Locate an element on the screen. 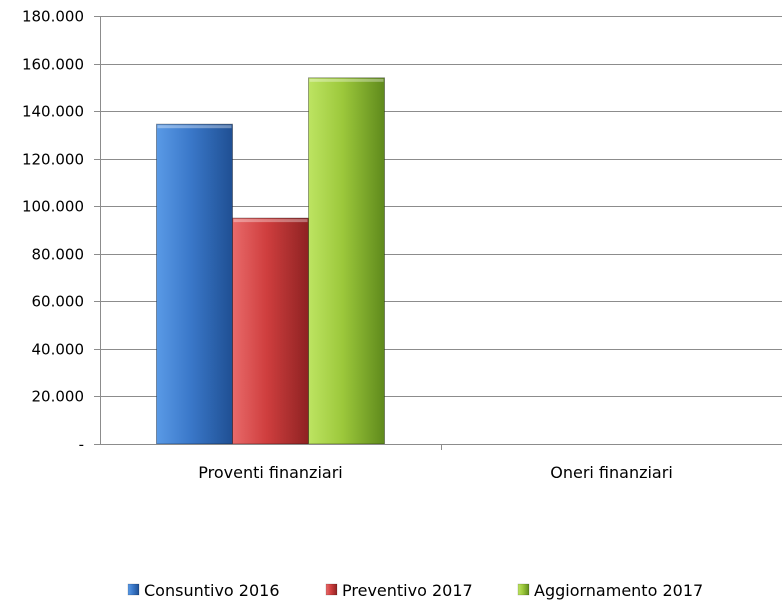 Image resolution: width=782 pixels, height=606 pixels. y-tick-label: 120.000 is located at coordinates (53, 160).